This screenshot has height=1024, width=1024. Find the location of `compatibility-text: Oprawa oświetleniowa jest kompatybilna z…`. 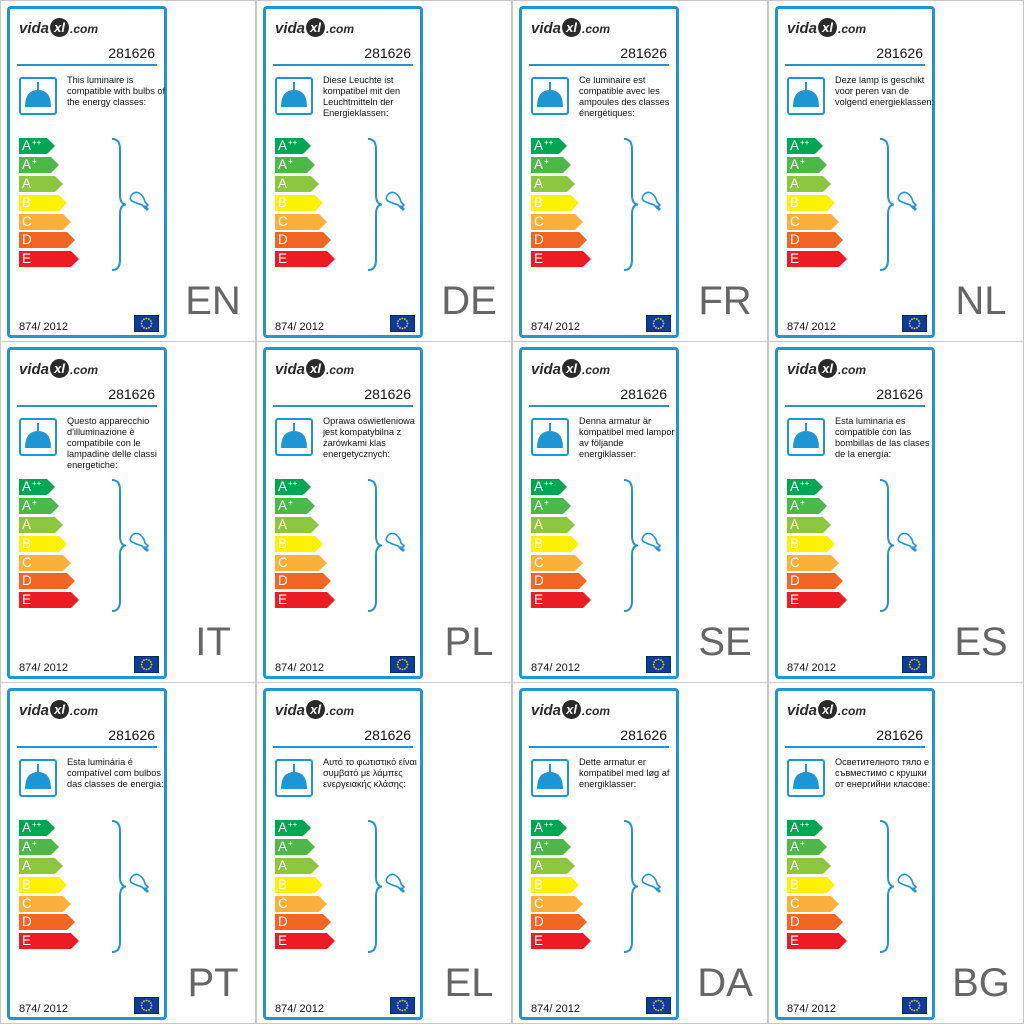

compatibility-text: Oprawa oświetleniowa jest kompatybilna z… is located at coordinates (369, 437).